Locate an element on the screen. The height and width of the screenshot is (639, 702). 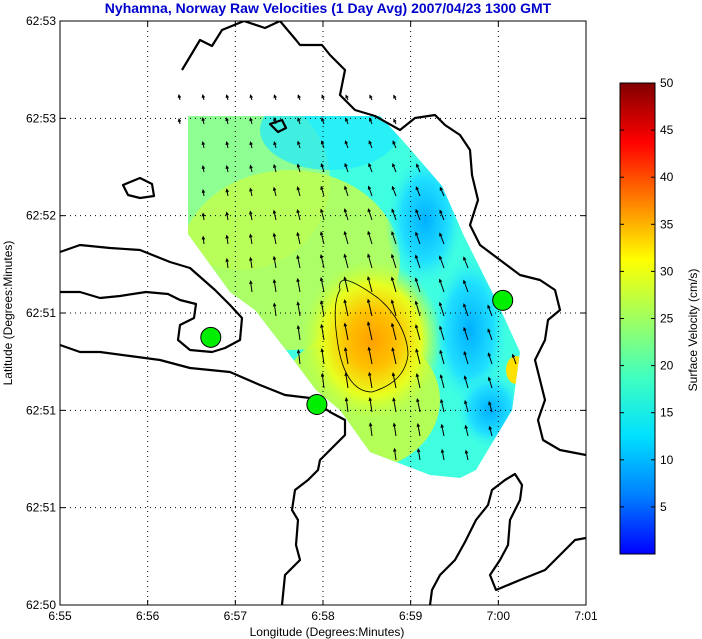
coastline-islet is located at coordinates (278, 126).